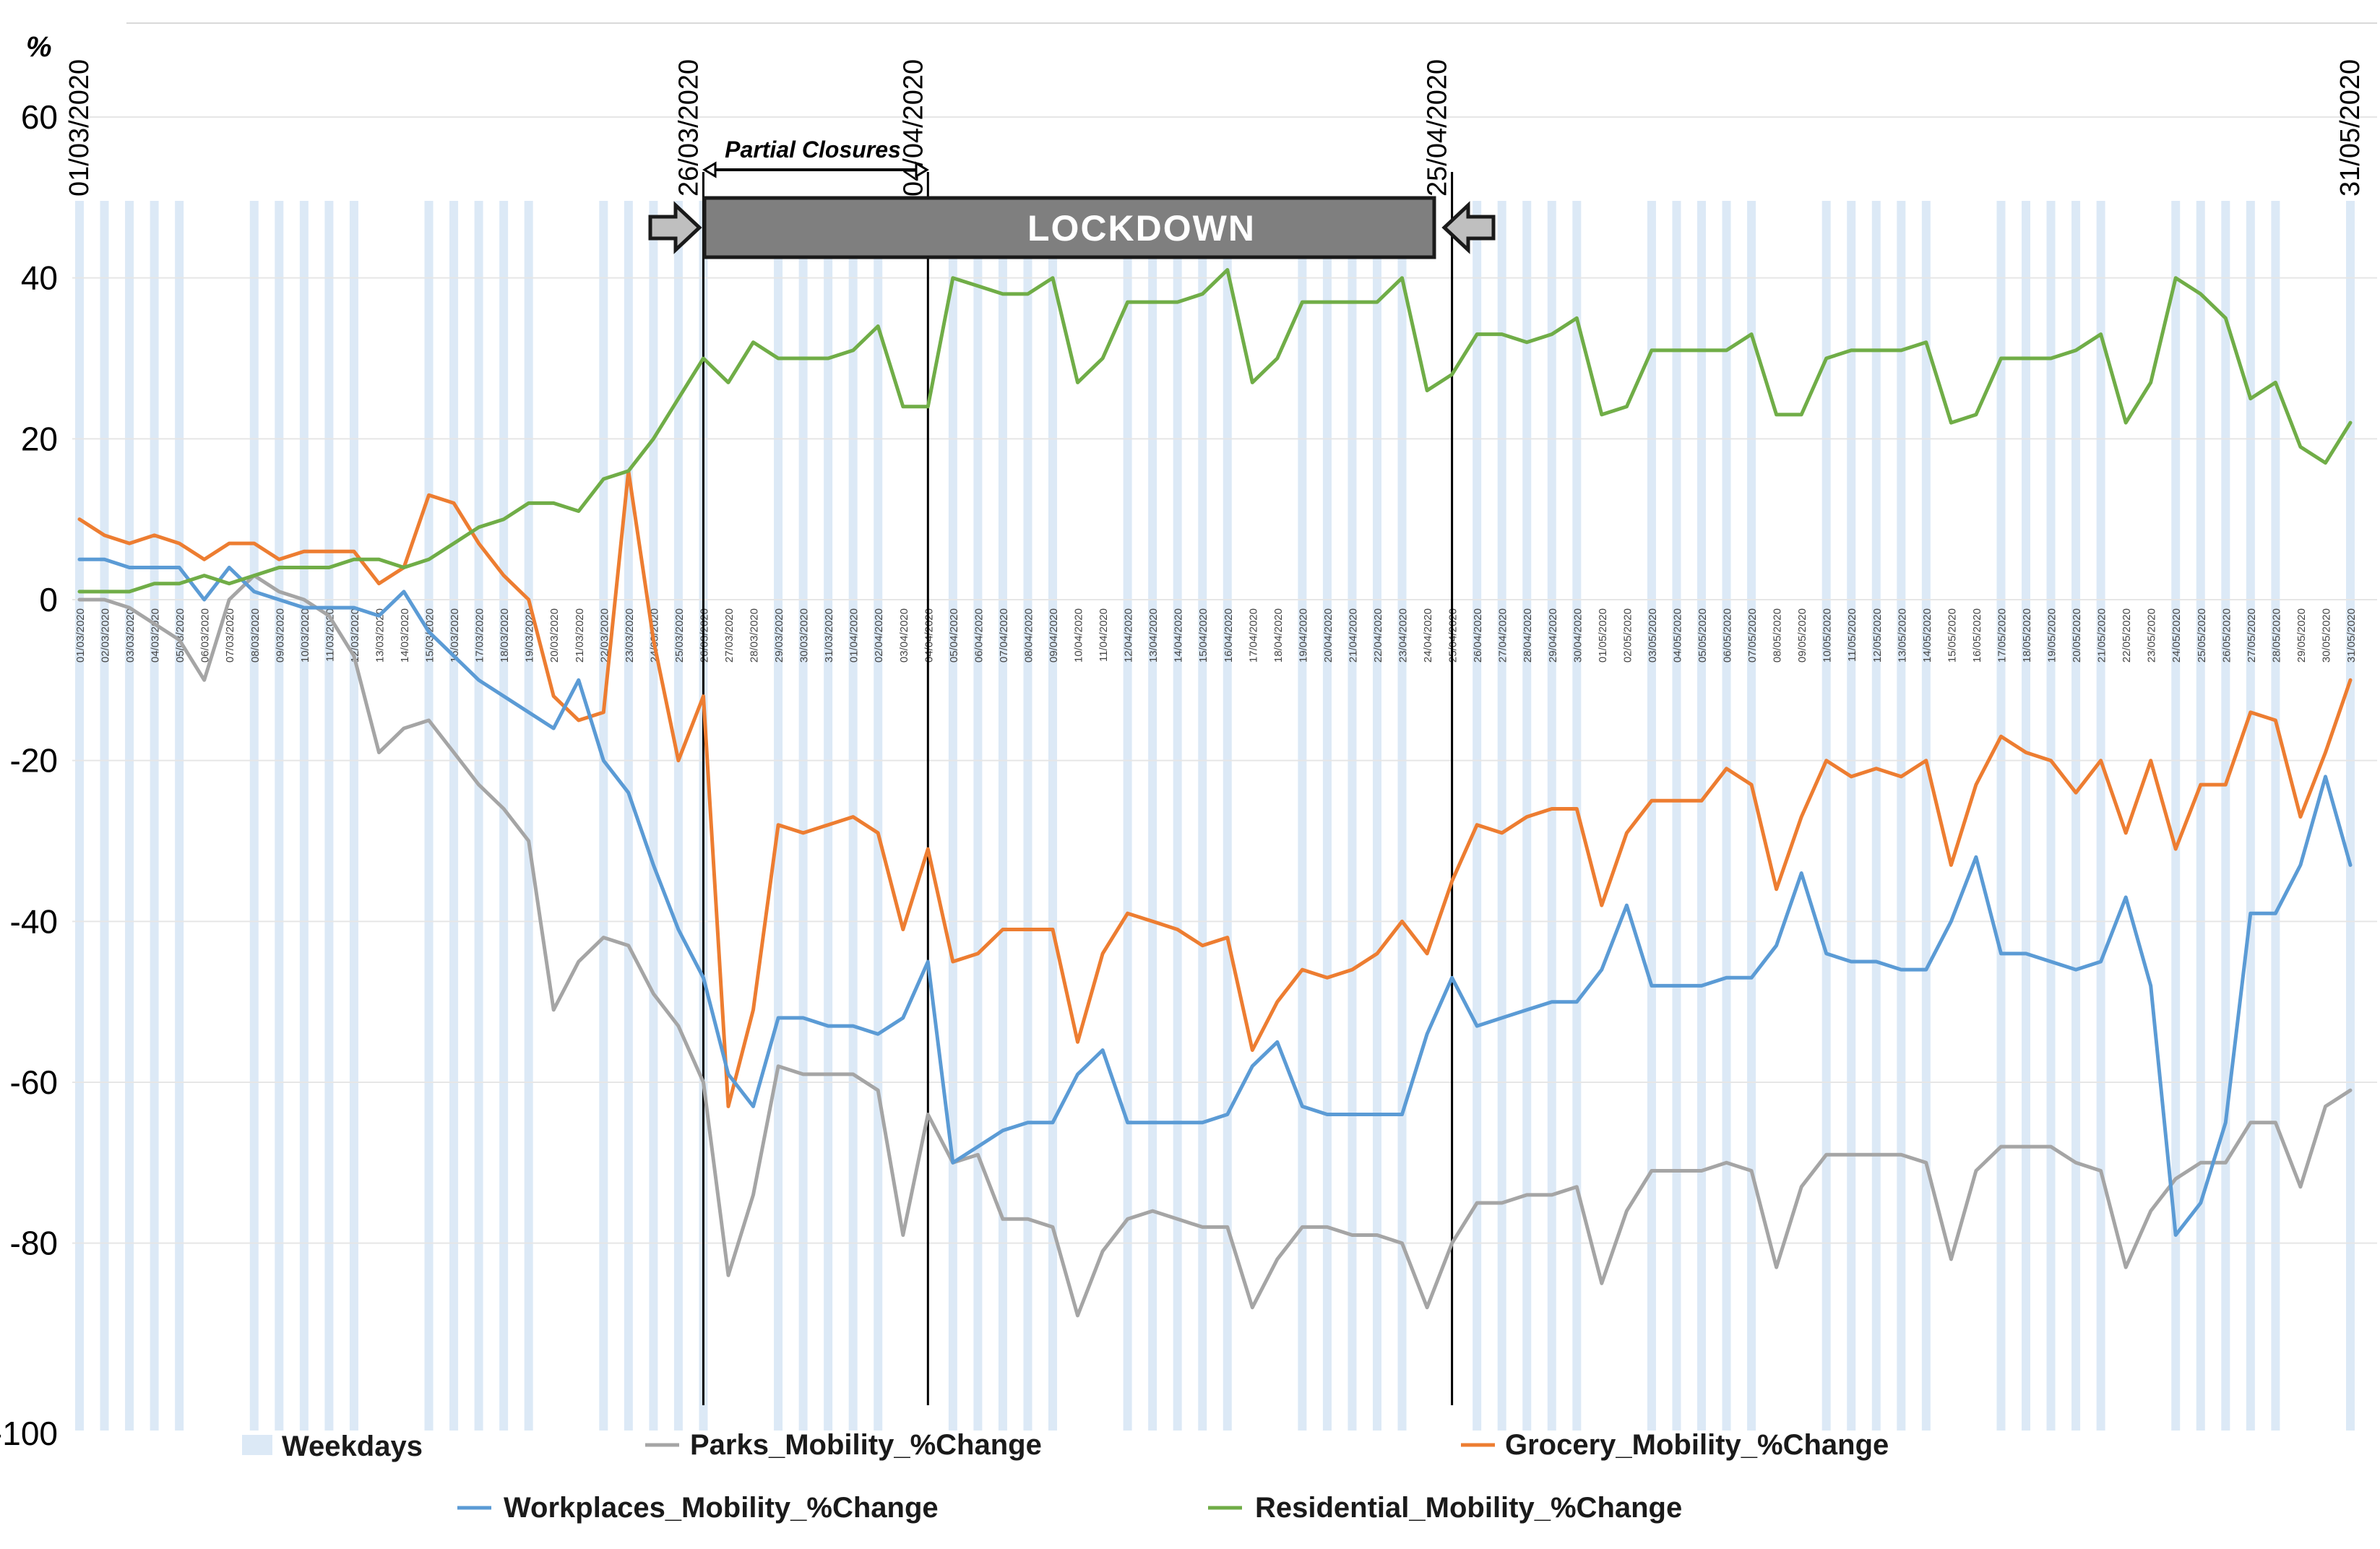 The height and width of the screenshot is (1549, 2380). I want to click on x-tick-label: 02/05/2020, so click(1627, 635).